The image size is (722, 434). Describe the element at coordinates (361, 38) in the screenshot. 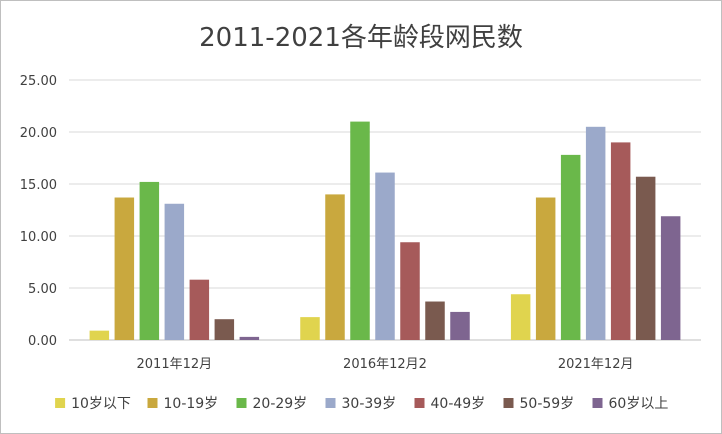

I see `chart-title: 2011-2021各年龄段网民数` at that location.